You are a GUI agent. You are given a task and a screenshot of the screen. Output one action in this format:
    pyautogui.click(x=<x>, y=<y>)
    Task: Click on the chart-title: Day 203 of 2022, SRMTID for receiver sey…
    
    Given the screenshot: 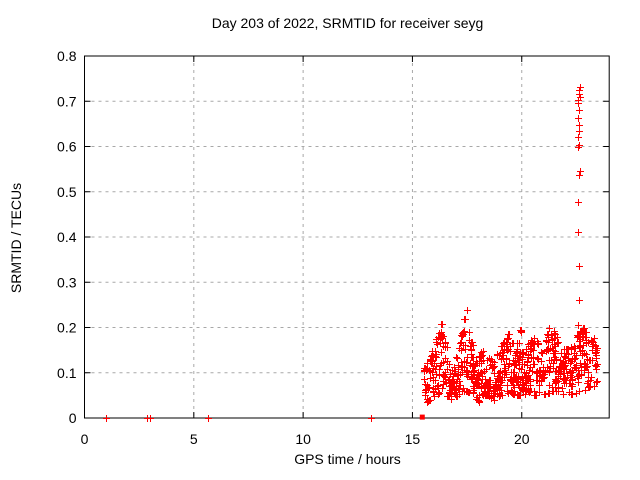 What is the action you would take?
    pyautogui.click(x=347, y=23)
    